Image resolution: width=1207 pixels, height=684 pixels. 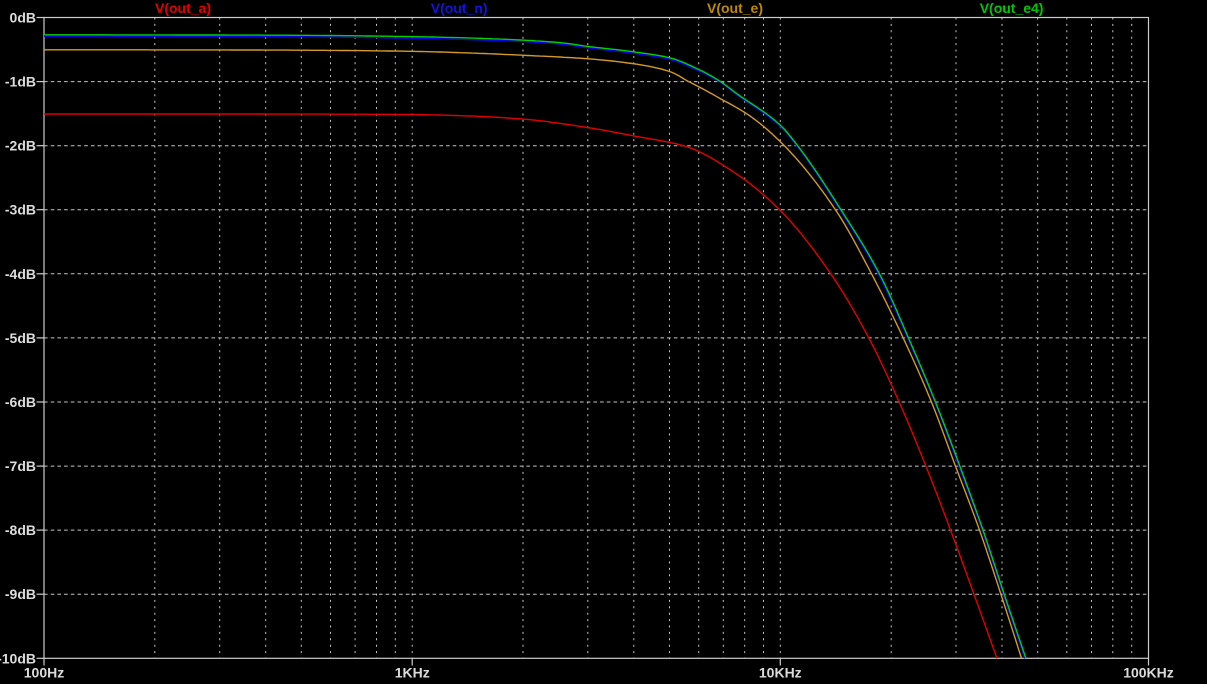 What do you see at coordinates (1148, 673) in the screenshot?
I see `svg-text: 100KHz` at bounding box center [1148, 673].